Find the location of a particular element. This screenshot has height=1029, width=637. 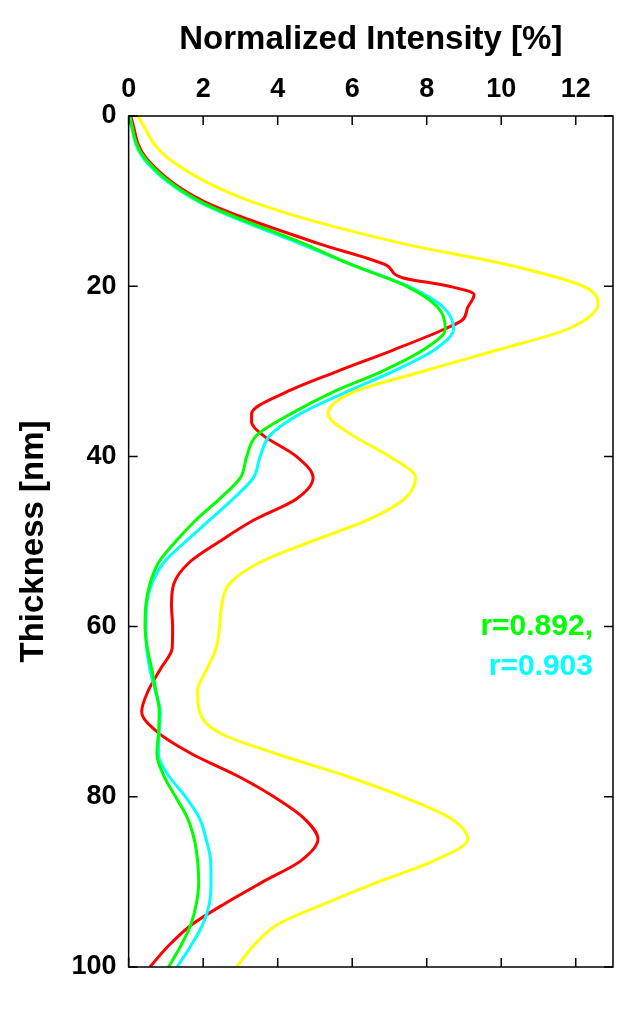

y-tick-label: 40 is located at coordinates (101, 454).